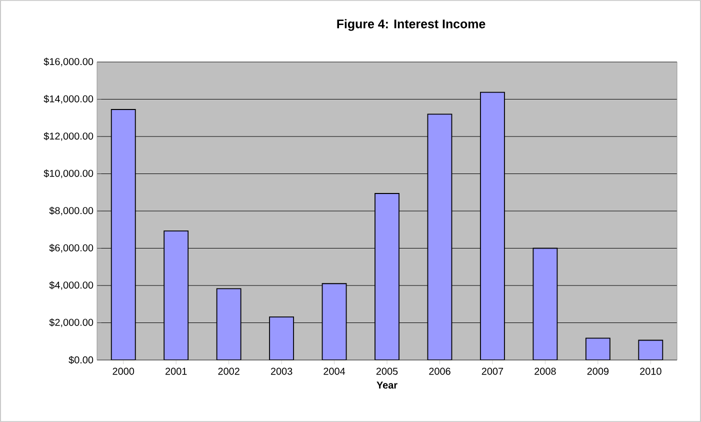 This screenshot has height=422, width=701. I want to click on x-tick-label: 2005, so click(387, 371).